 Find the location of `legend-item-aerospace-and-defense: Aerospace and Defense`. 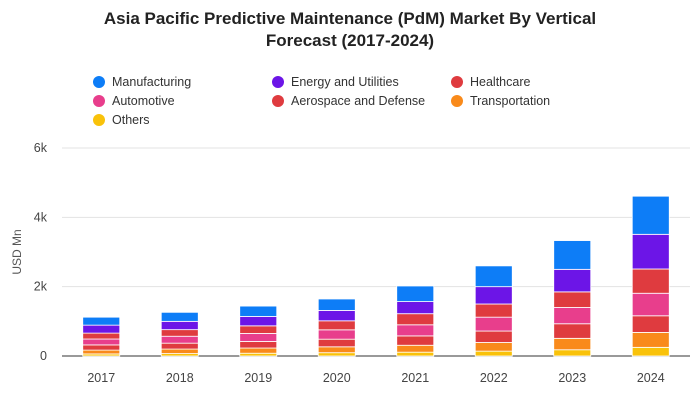

legend-item-aerospace-and-defense: Aerospace and Defense is located at coordinates (348, 101).